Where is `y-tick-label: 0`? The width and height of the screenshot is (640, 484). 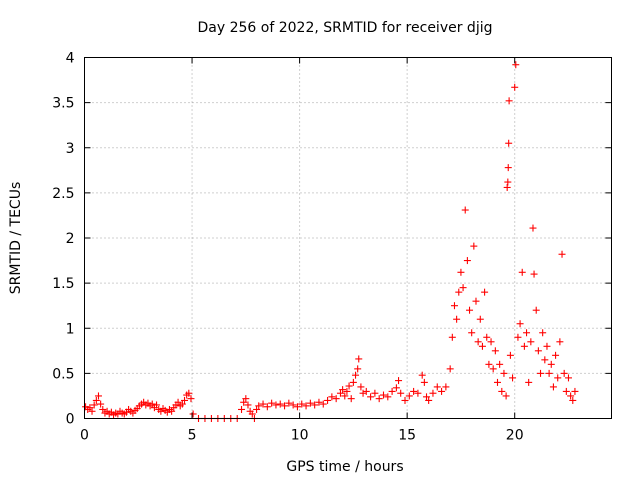
y-tick-label: 0 is located at coordinates (70, 420).